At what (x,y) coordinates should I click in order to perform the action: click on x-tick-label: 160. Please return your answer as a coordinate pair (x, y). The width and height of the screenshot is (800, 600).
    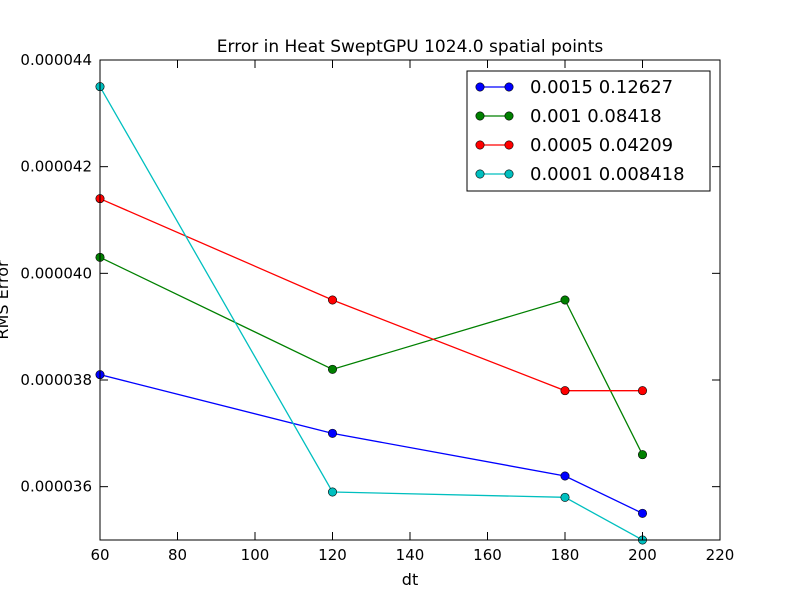
    Looking at the image, I should click on (487, 555).